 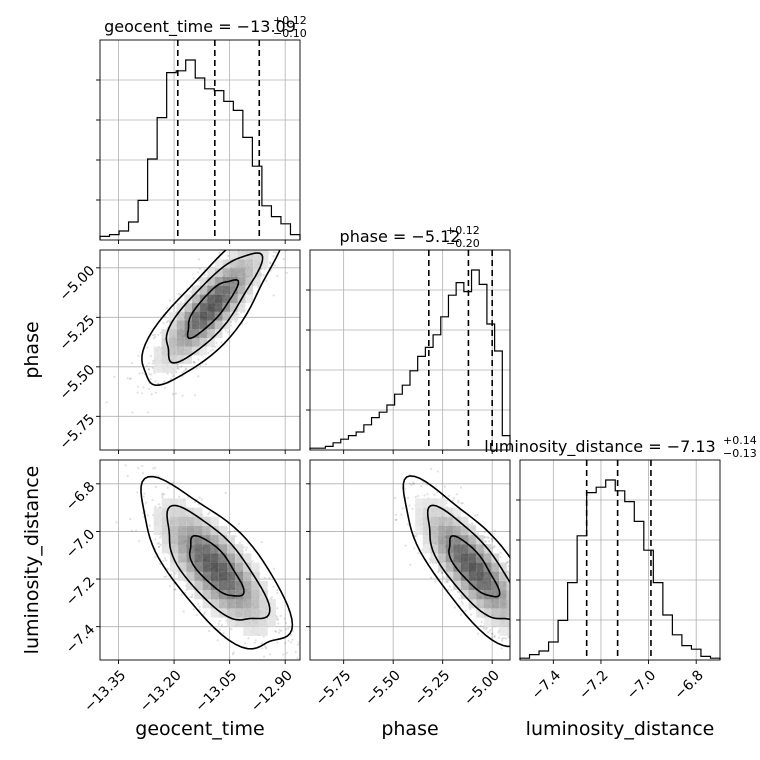 I want to click on hist-luminosity_distance-frame, so click(x=620, y=560).